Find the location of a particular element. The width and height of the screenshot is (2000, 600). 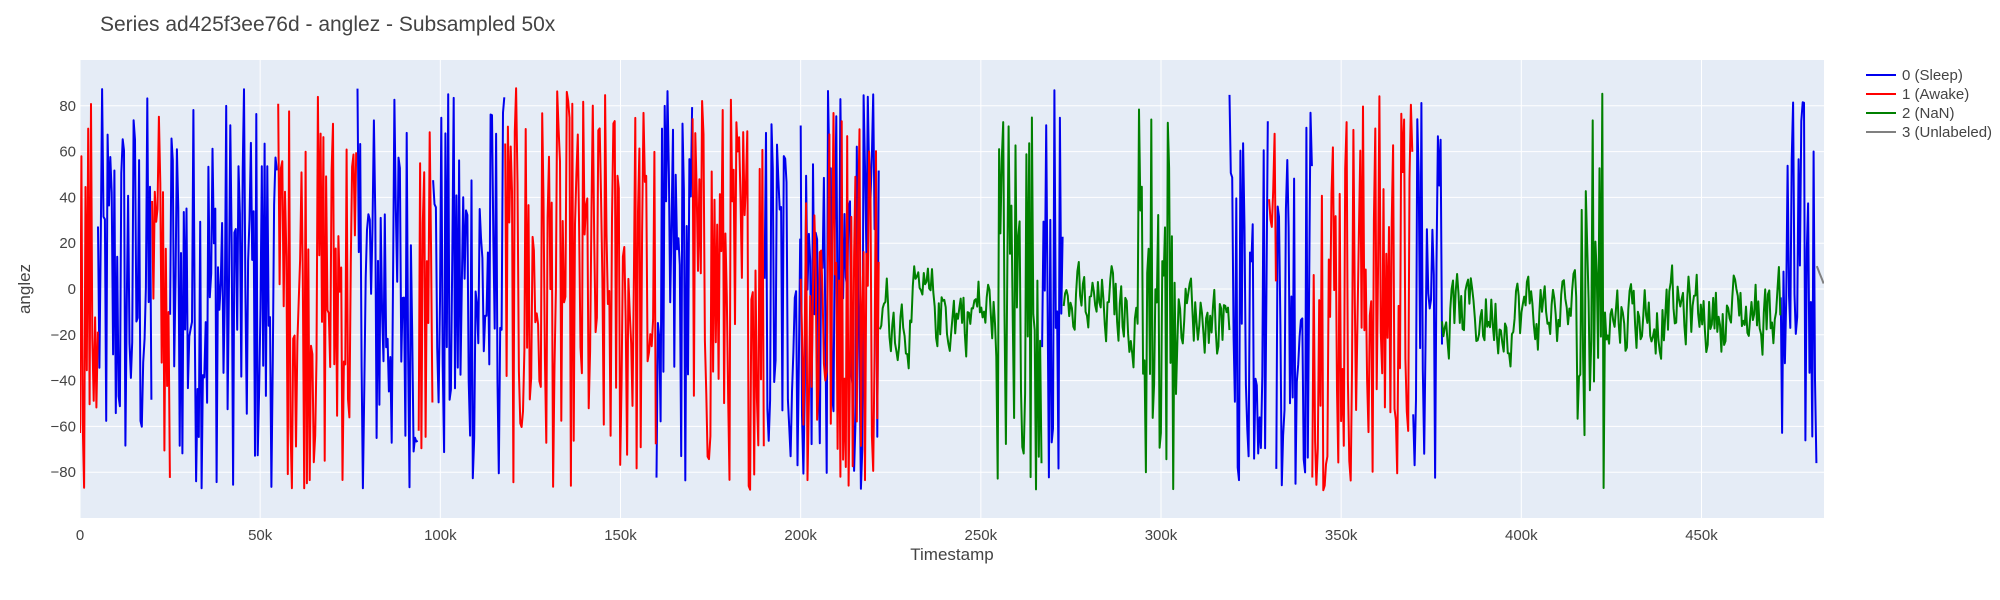

x-tick-label: 250k is located at coordinates (981, 535).